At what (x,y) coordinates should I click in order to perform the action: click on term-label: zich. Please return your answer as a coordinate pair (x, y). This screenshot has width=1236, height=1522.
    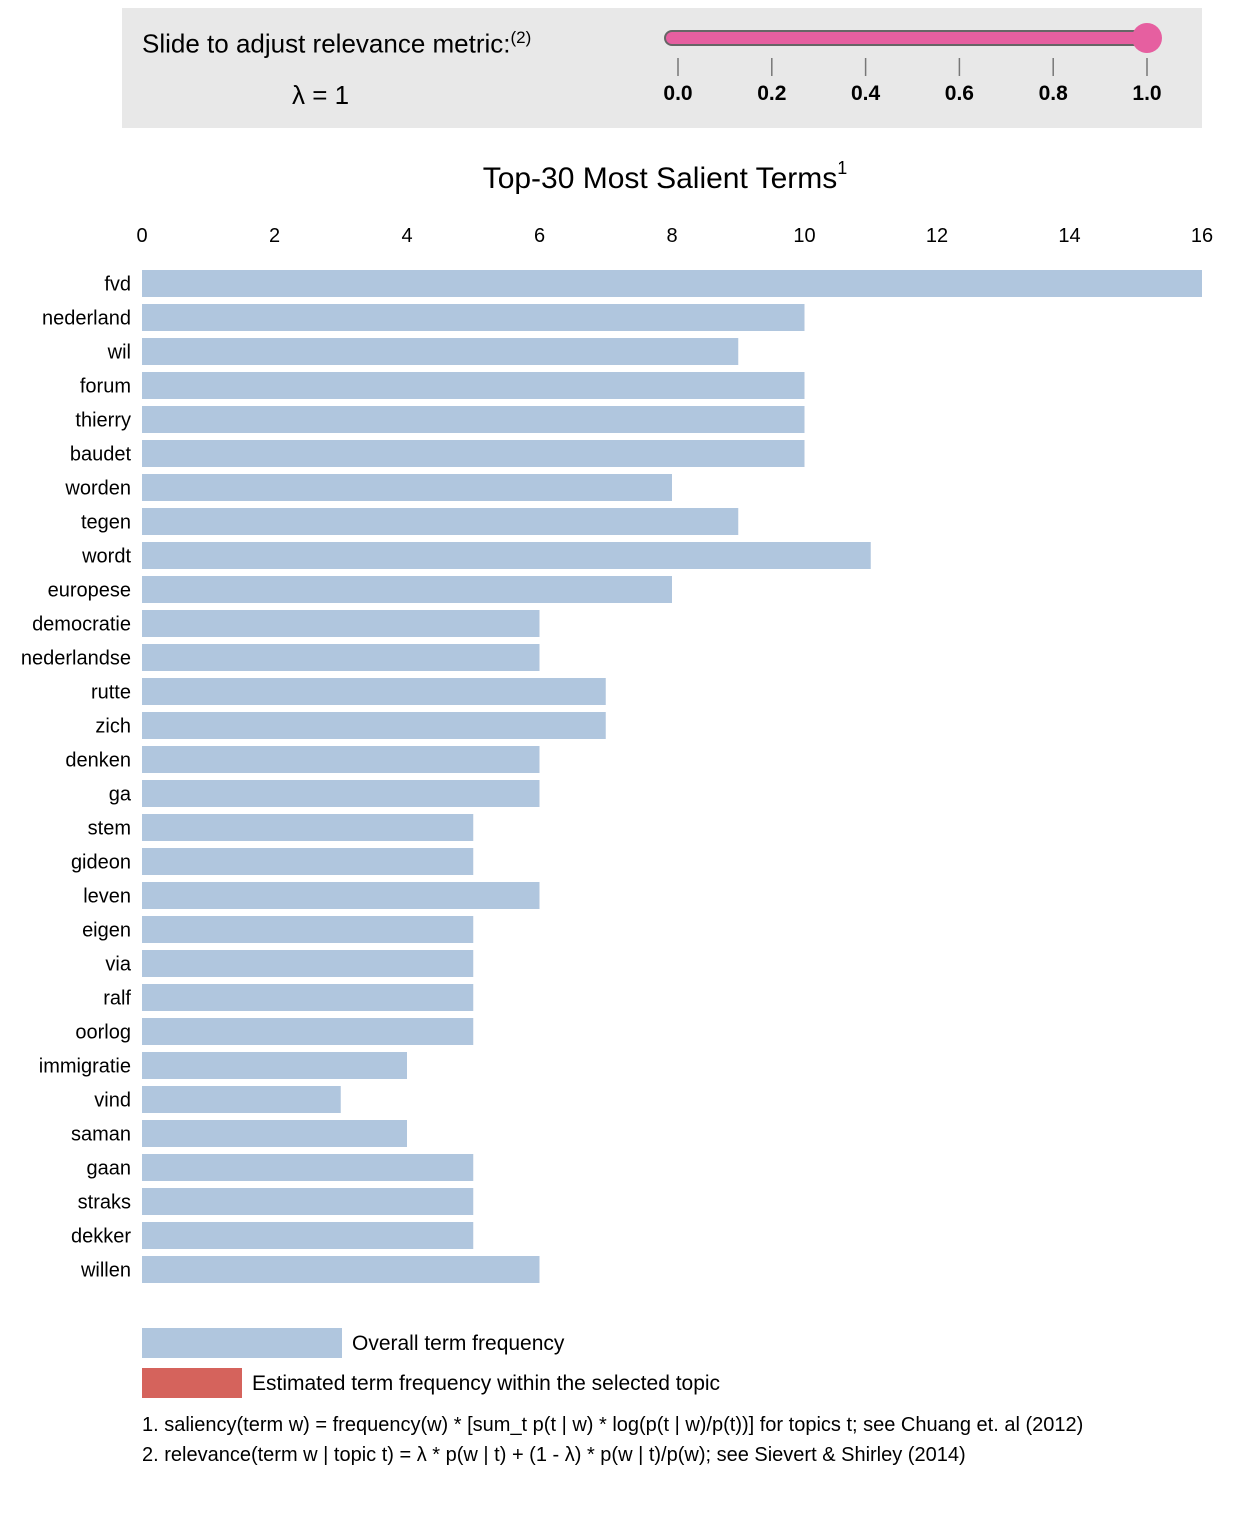
    Looking at the image, I should click on (113, 727).